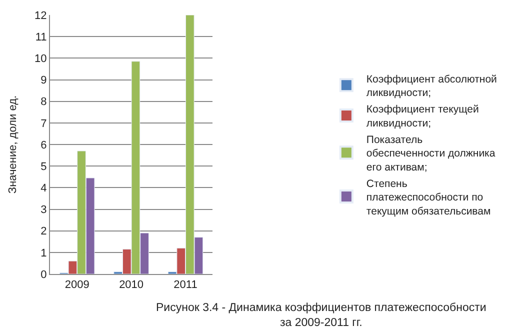 The image size is (512, 336). What do you see at coordinates (43, 188) in the screenshot?
I see `y-tick-label: 4` at bounding box center [43, 188].